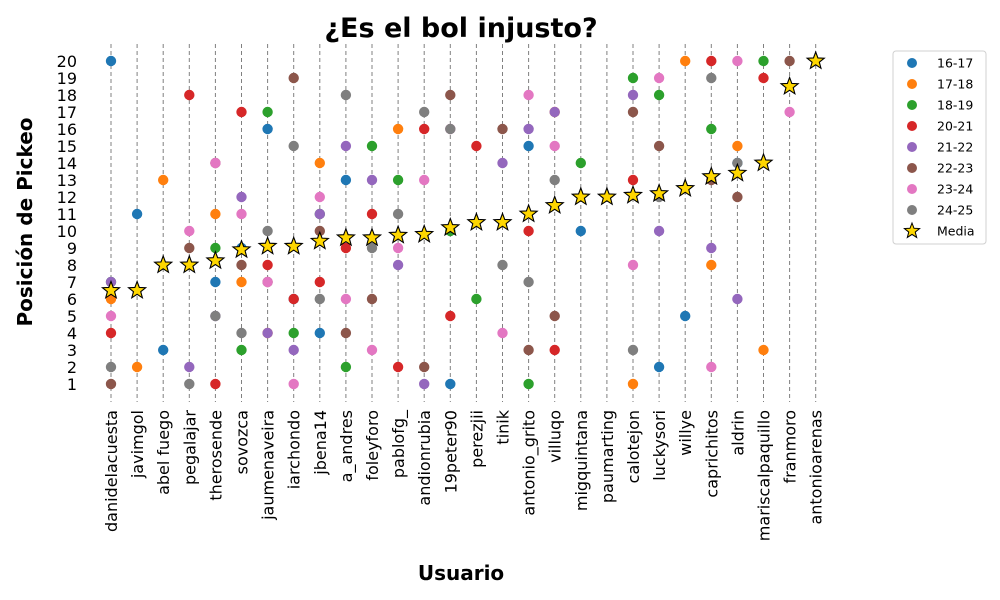 The width and height of the screenshot is (1000, 600). What do you see at coordinates (67, 146) in the screenshot?
I see `y-tick-label: 15` at bounding box center [67, 146].